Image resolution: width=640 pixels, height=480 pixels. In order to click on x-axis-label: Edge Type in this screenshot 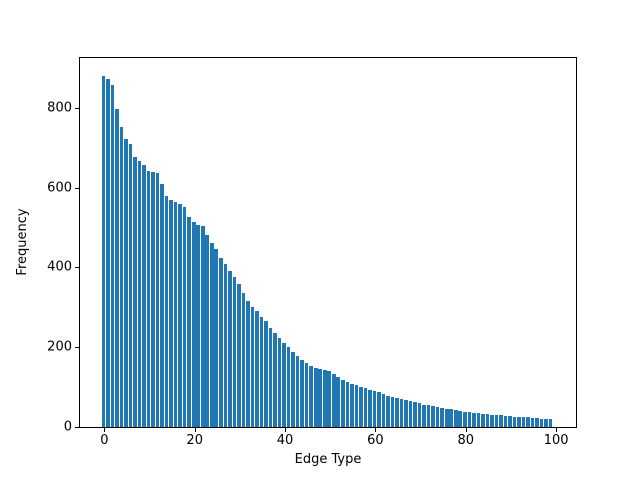, I will do `click(328, 459)`.